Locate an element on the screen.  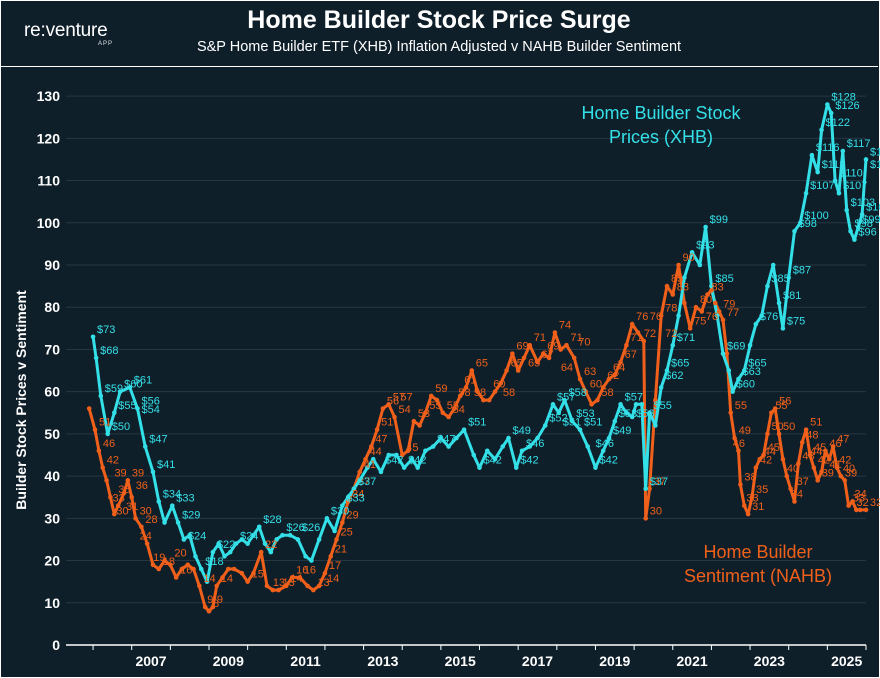
nahb-data-label: 56 is located at coordinates (785, 402).